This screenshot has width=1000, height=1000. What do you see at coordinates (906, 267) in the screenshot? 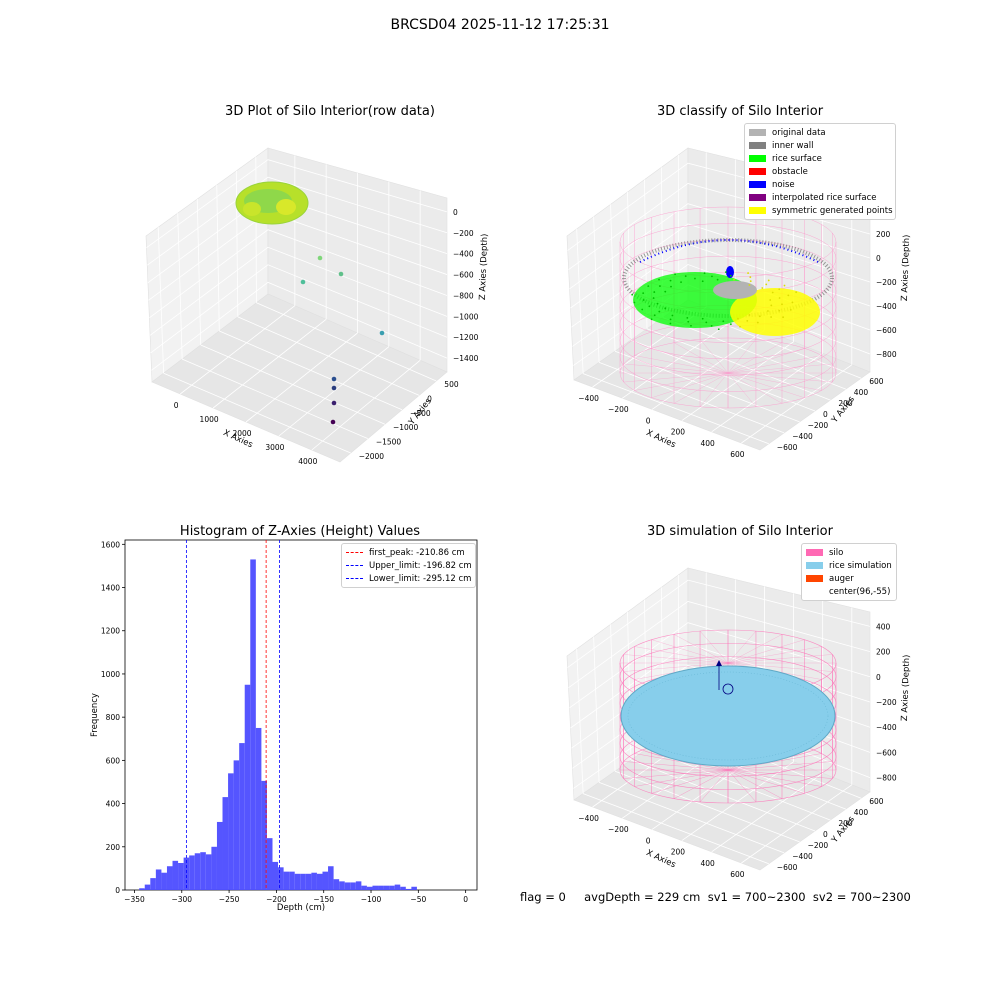
I see `classify-z-label: Z Axies (Depth)` at bounding box center [906, 267].